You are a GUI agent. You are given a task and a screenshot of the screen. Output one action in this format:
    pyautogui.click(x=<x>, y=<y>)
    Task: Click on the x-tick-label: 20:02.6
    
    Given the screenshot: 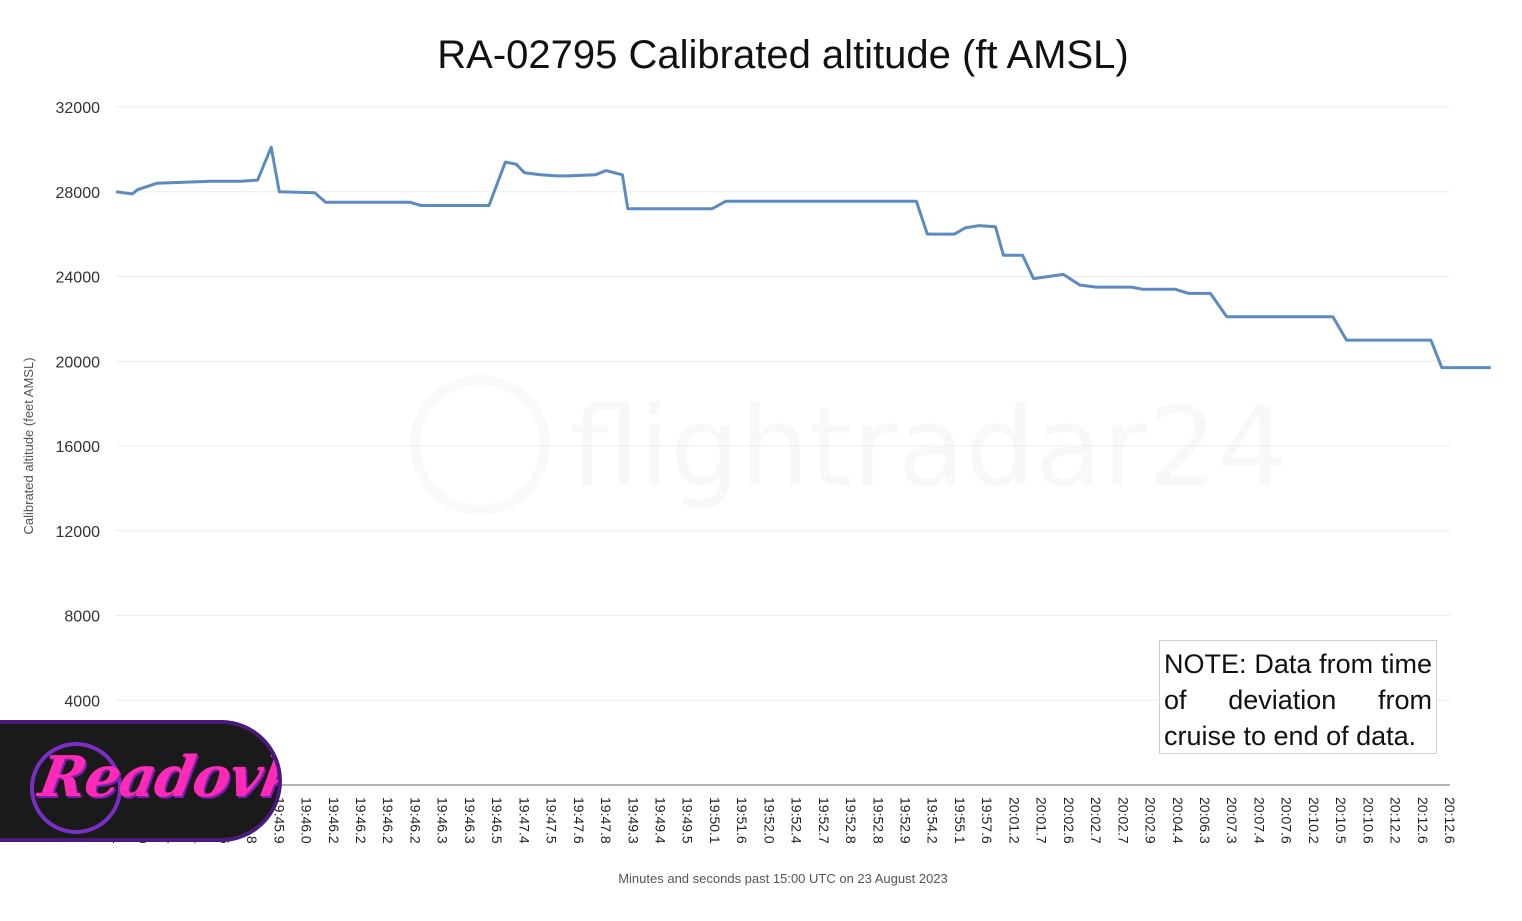 What is the action you would take?
    pyautogui.click(x=1069, y=820)
    